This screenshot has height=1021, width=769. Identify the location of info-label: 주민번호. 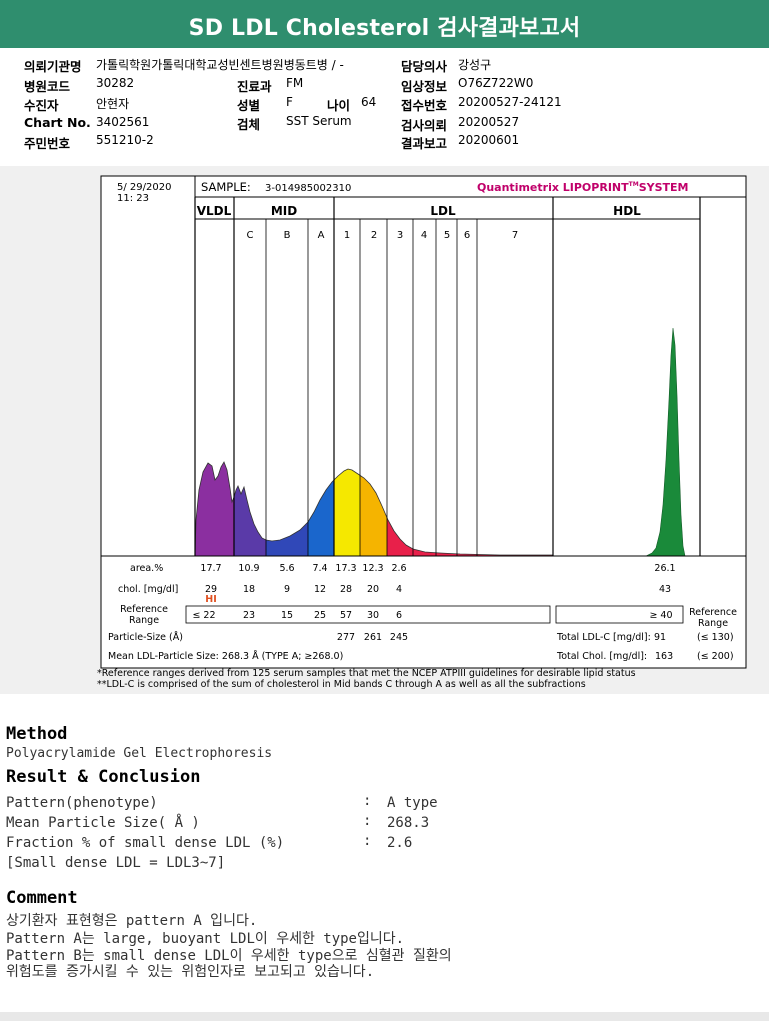
(47, 143).